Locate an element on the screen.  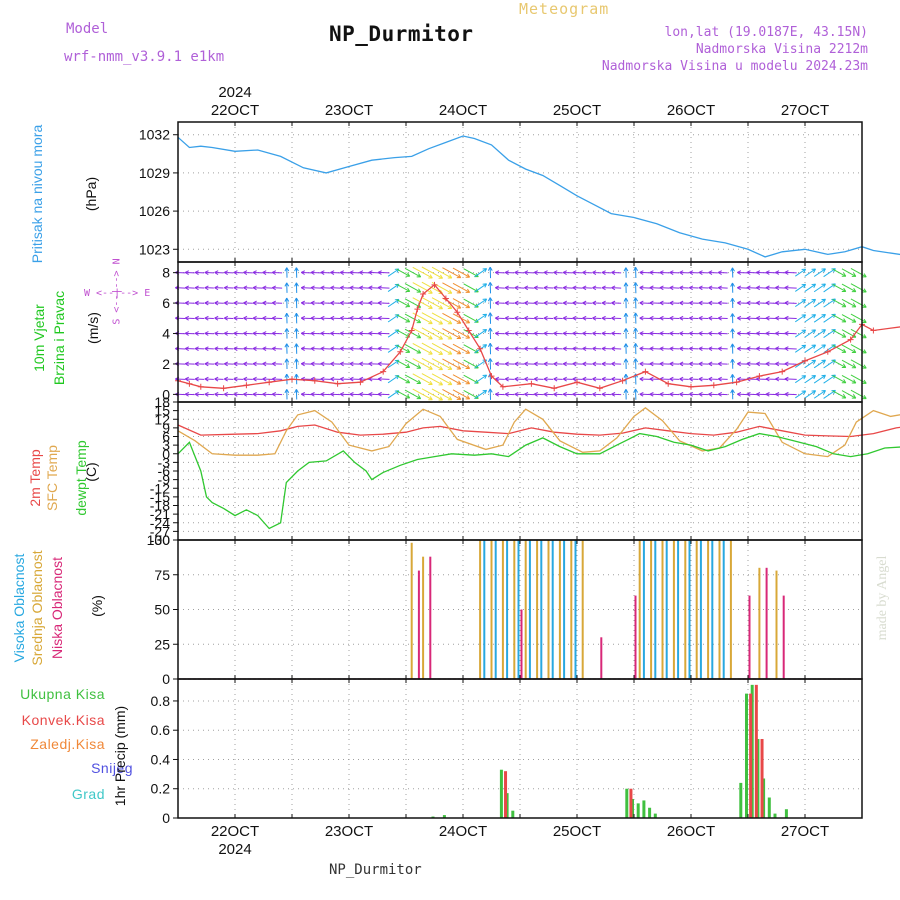
y-tick-label: -27 is located at coordinates (160, 531).